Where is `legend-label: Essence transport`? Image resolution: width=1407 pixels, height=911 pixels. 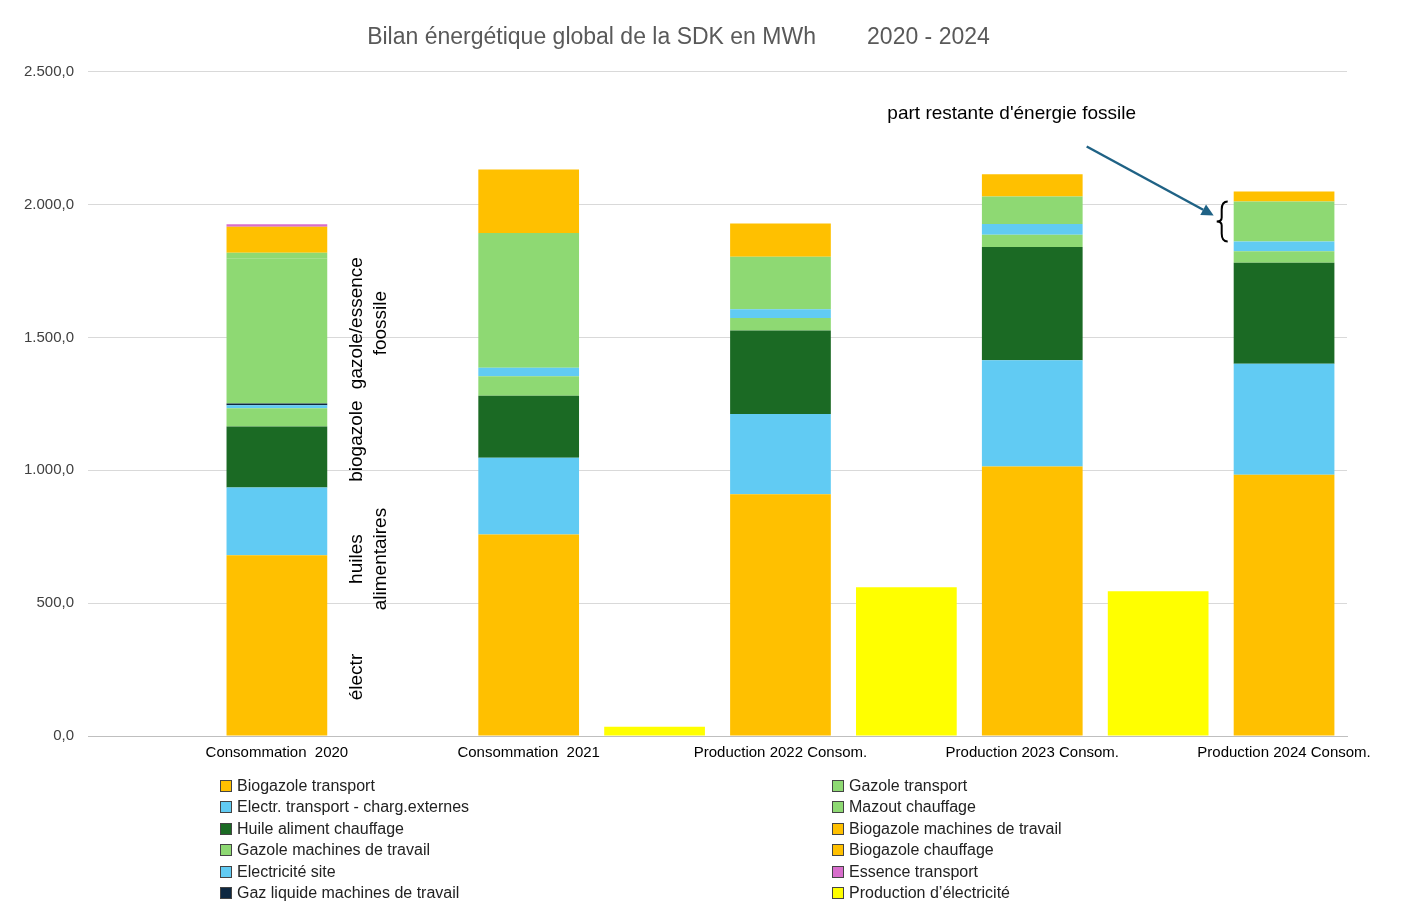 legend-label: Essence transport is located at coordinates (913, 871).